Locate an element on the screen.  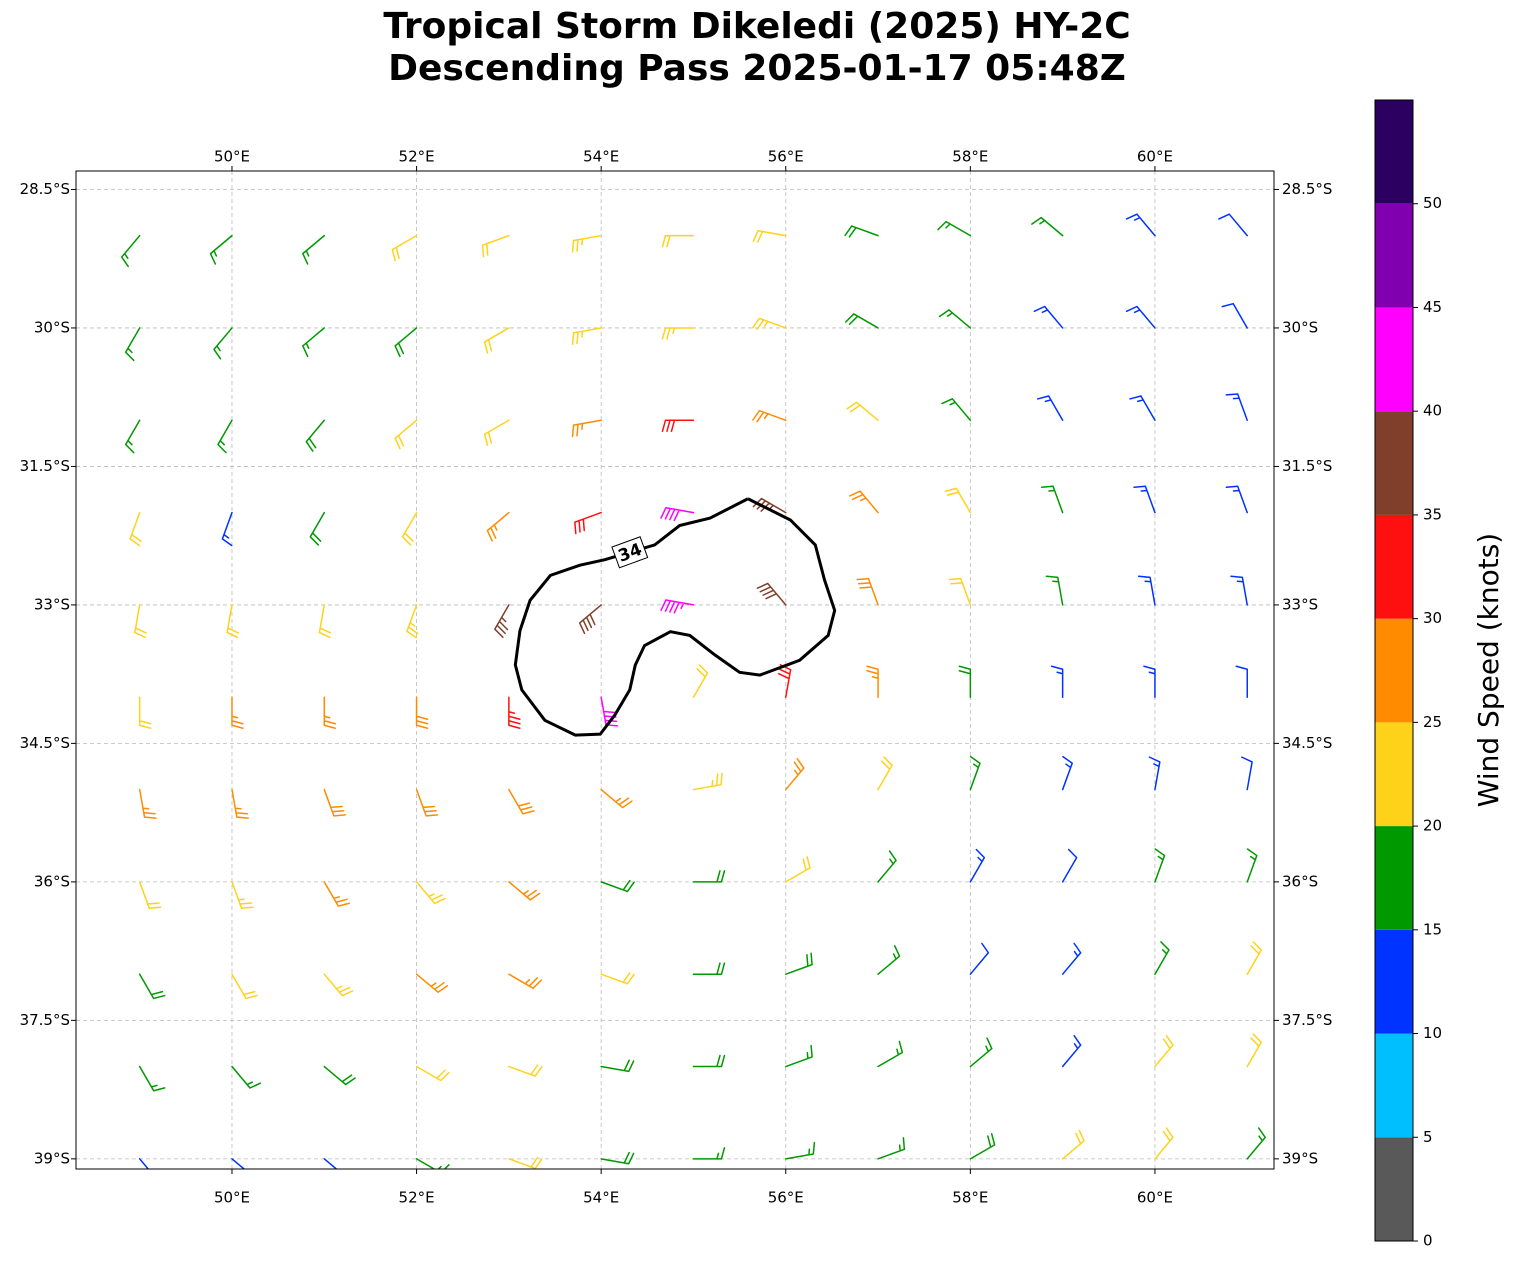
colorbar-tick-label: 15 is located at coordinates (1432, 929).